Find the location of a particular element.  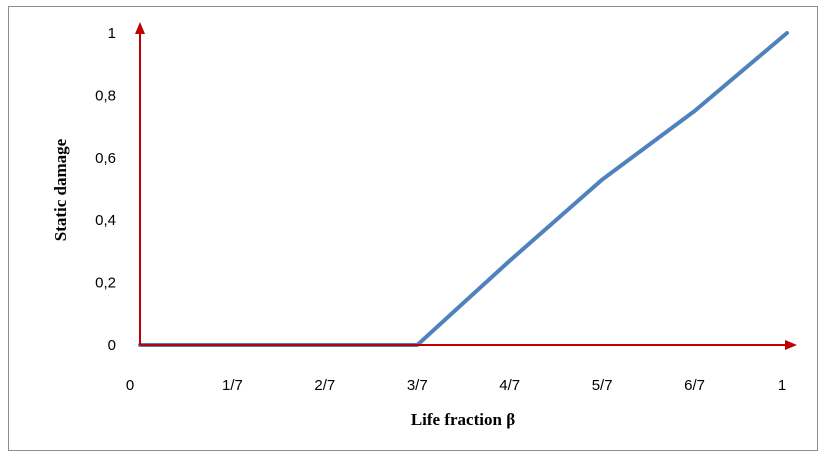

x-tick-label: 5/7 is located at coordinates (602, 385).